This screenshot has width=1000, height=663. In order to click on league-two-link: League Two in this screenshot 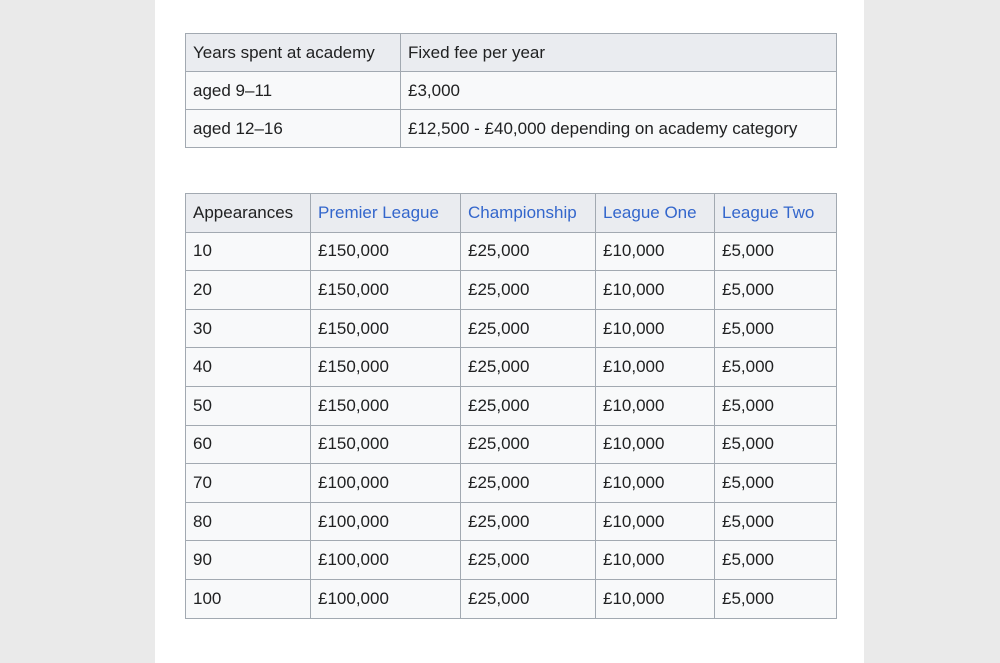, I will do `click(775, 213)`.